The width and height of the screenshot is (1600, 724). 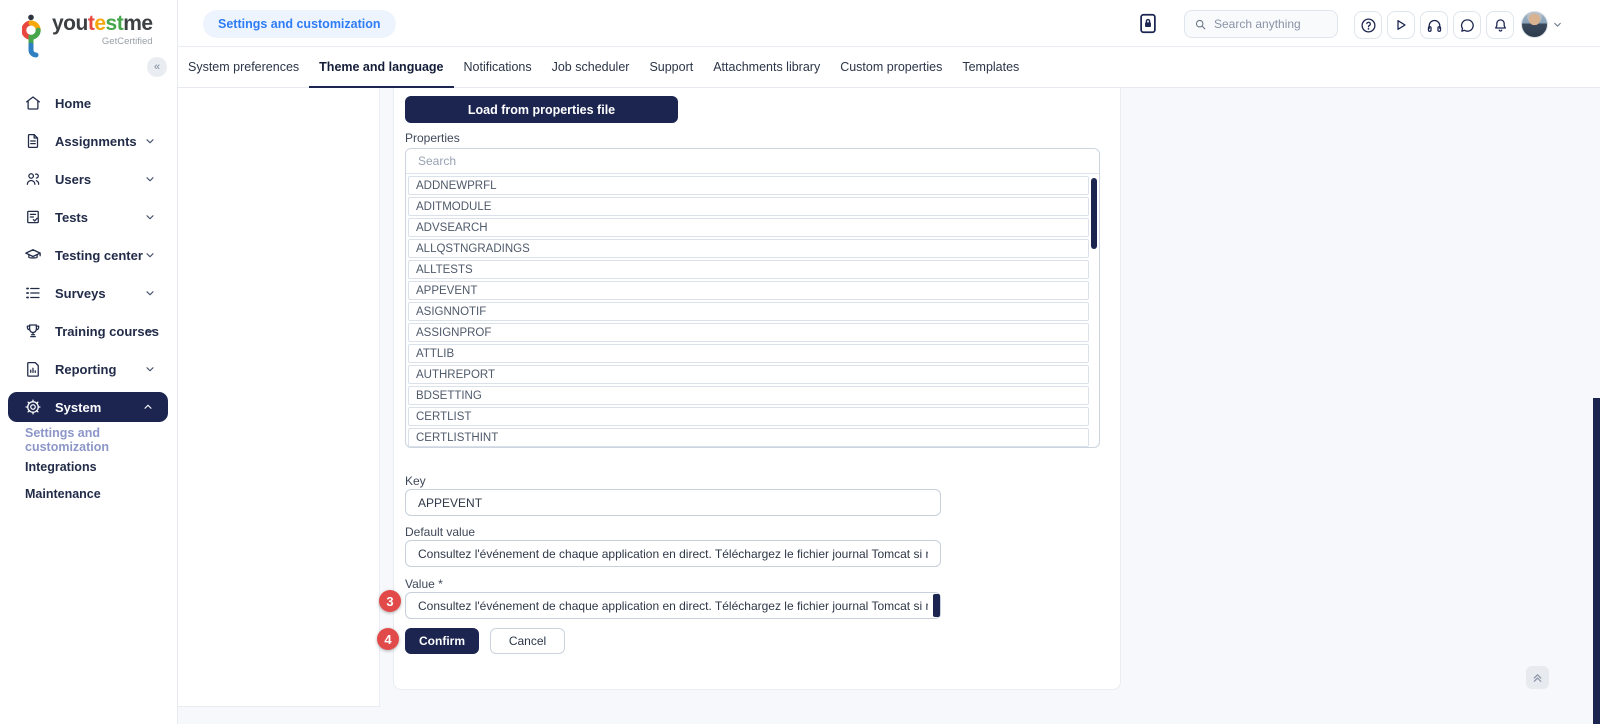 I want to click on annotation-badge-3: 3, so click(x=390, y=601).